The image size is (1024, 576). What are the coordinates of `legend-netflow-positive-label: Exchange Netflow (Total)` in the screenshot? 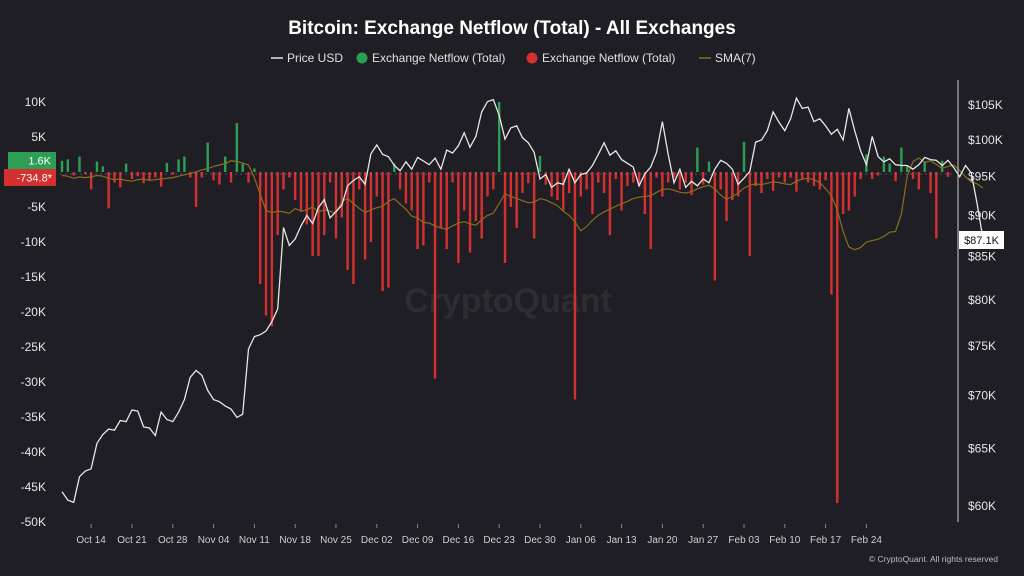 It's located at (438, 58).